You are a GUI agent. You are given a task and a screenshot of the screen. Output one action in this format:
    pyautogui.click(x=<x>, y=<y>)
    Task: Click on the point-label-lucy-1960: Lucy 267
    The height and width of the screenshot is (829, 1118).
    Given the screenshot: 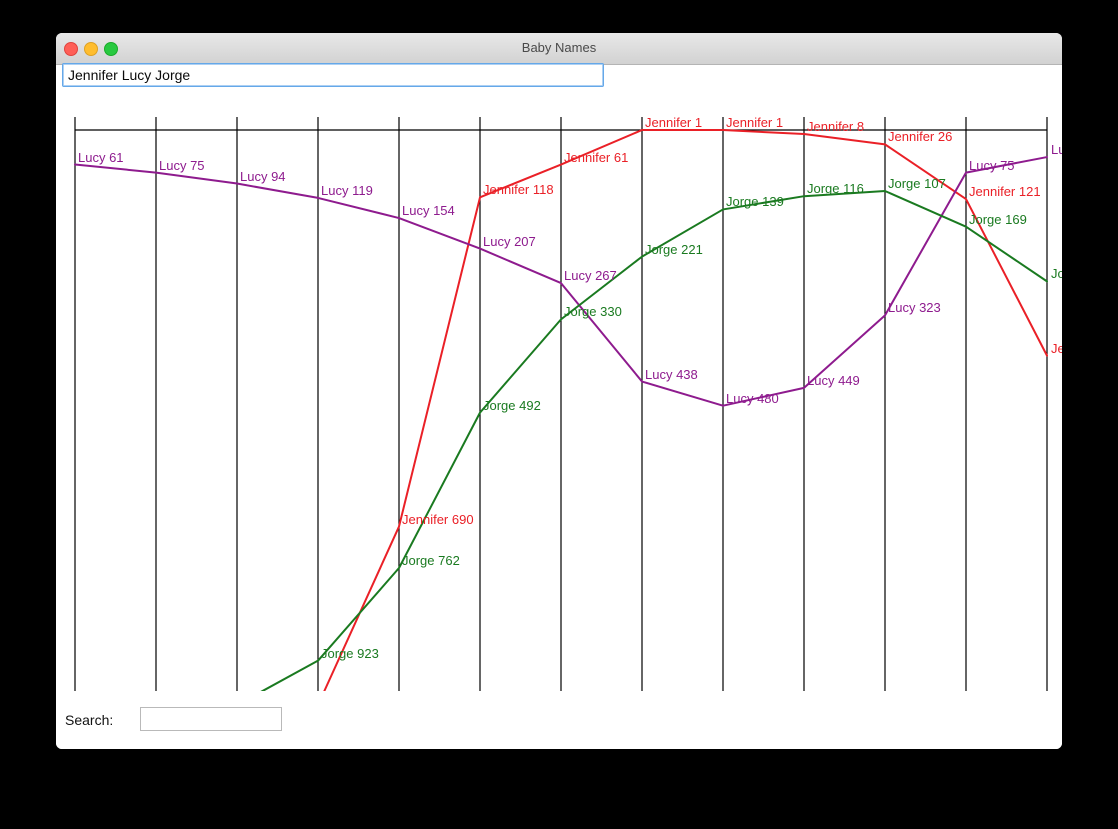 What is the action you would take?
    pyautogui.click(x=590, y=276)
    